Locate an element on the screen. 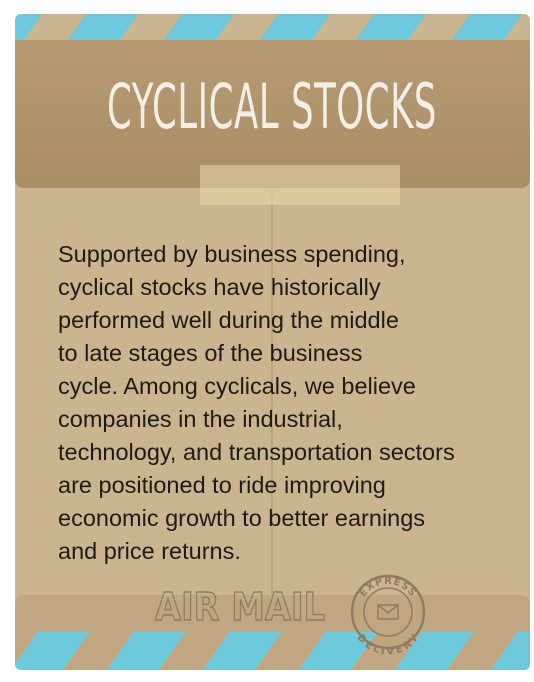  stamp-ring is located at coordinates (388, 612).